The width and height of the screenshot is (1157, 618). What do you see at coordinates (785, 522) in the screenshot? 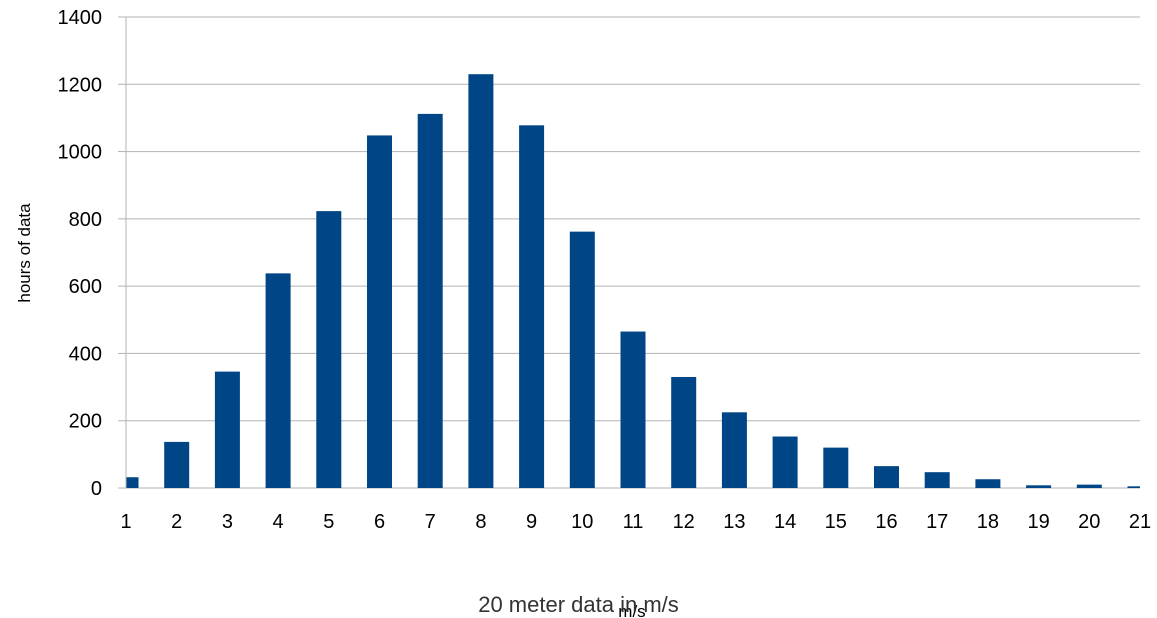
I see `x-tick-label: 14` at bounding box center [785, 522].